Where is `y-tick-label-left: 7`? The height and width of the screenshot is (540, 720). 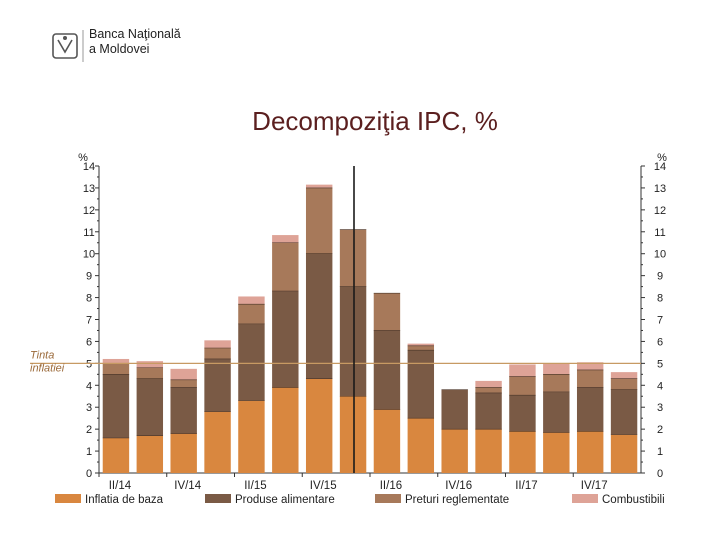 y-tick-label-left: 7 is located at coordinates (89, 321).